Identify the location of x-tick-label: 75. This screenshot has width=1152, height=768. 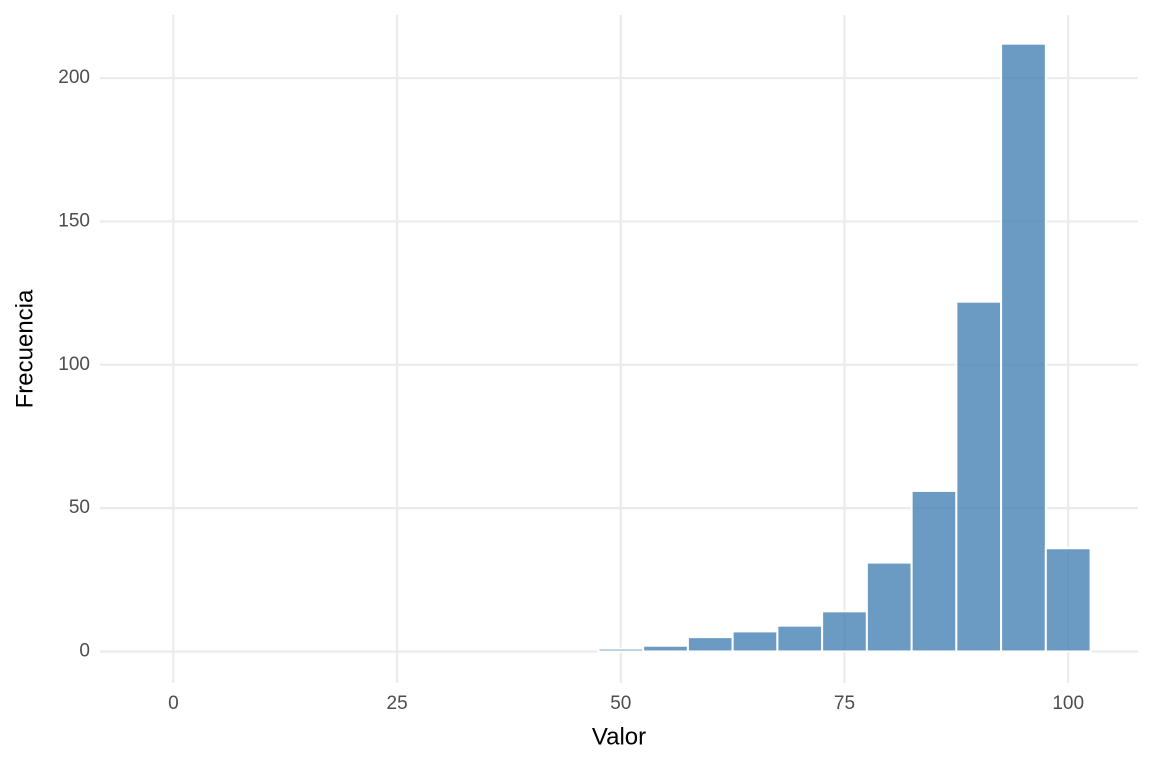
(844, 703).